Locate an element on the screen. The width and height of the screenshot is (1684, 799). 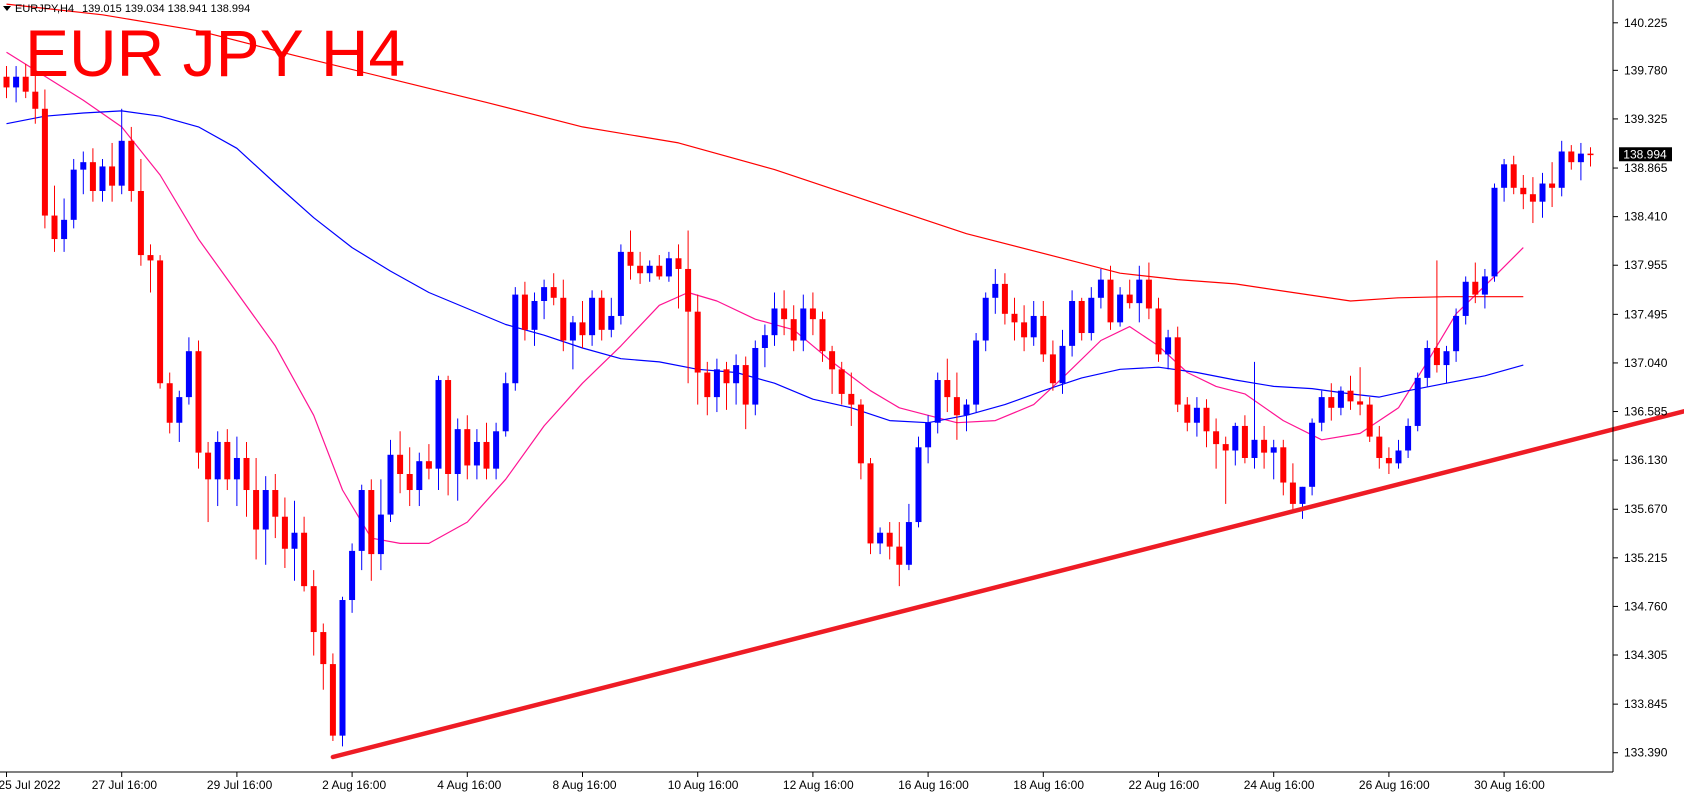
dropdown-triangle-icon is located at coordinates (7, 8).